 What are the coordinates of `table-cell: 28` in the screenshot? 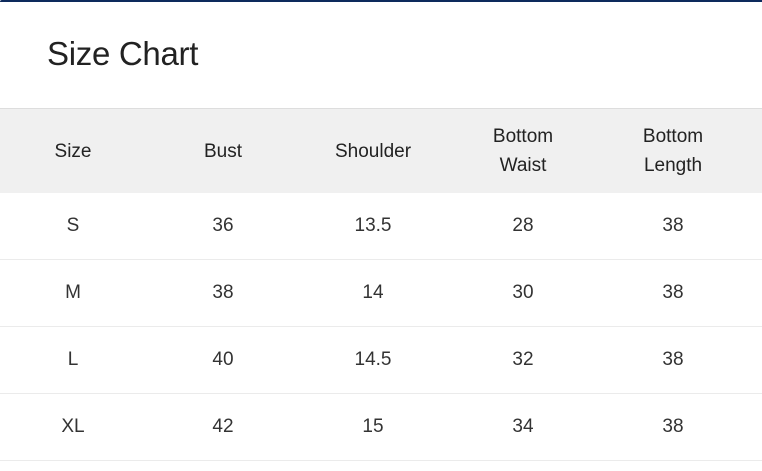 It's located at (523, 226).